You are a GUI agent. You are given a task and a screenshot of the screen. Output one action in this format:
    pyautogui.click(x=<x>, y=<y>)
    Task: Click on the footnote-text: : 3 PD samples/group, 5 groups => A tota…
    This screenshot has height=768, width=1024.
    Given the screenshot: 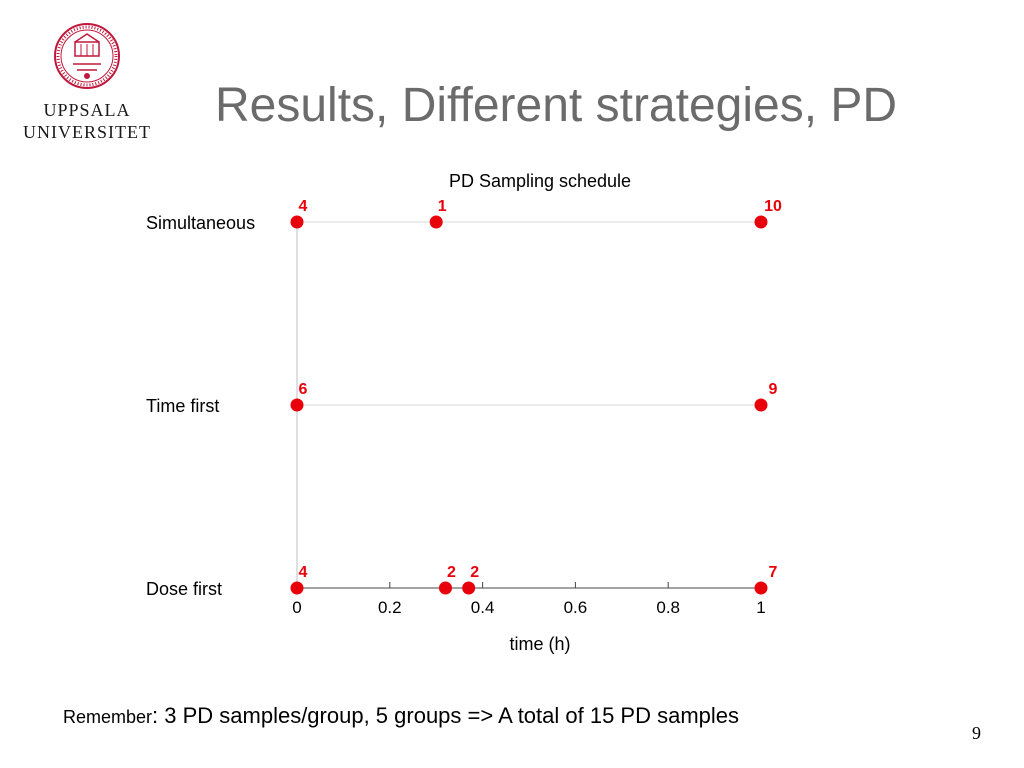 What is the action you would take?
    pyautogui.click(x=446, y=715)
    